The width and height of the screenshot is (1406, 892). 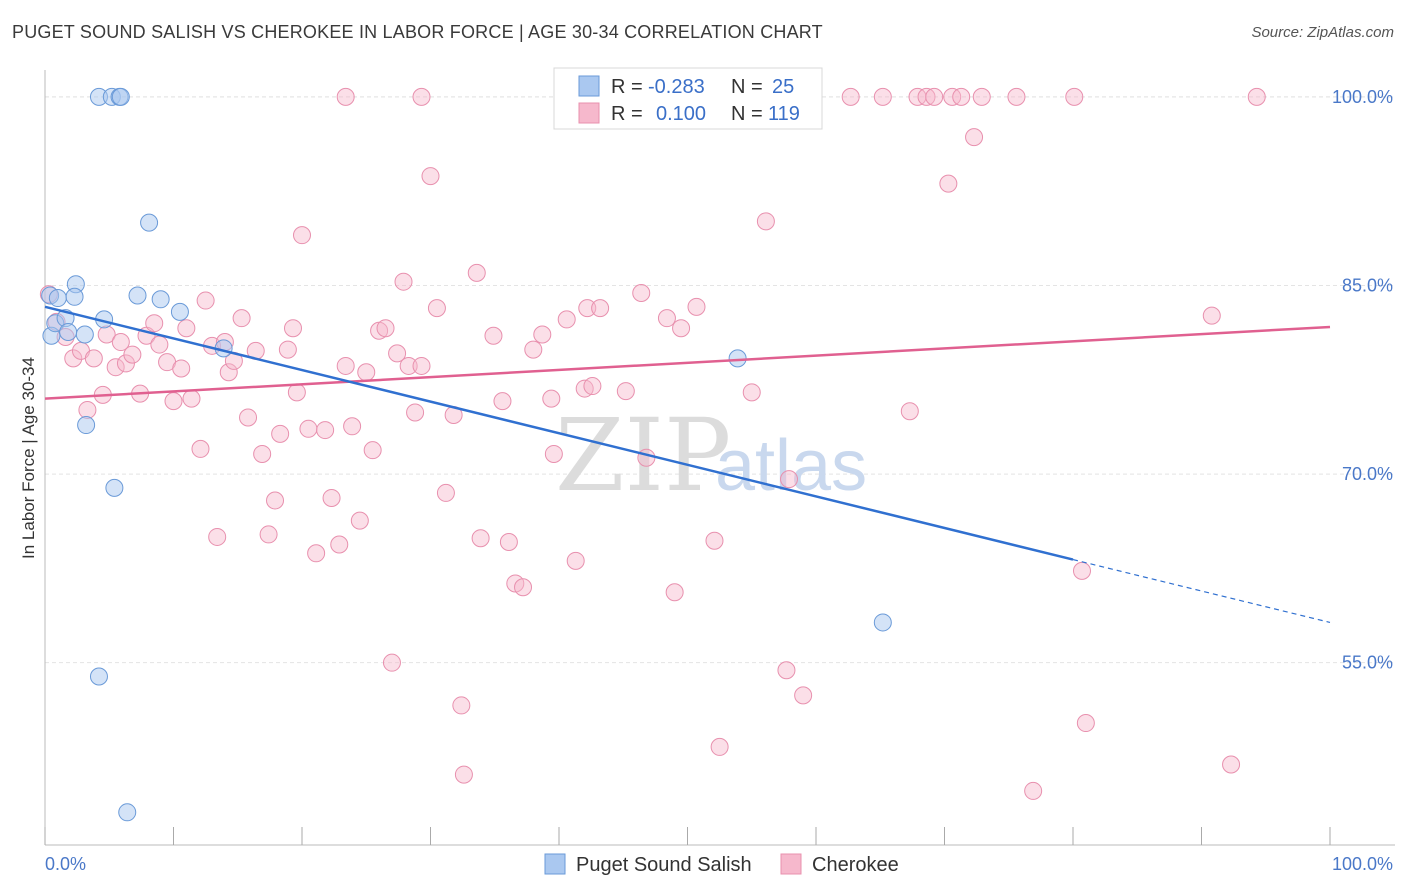 What do you see at coordinates (664, 865) in the screenshot?
I see `legend-label-puget-sound-salish: Puget Sound Salish` at bounding box center [664, 865].